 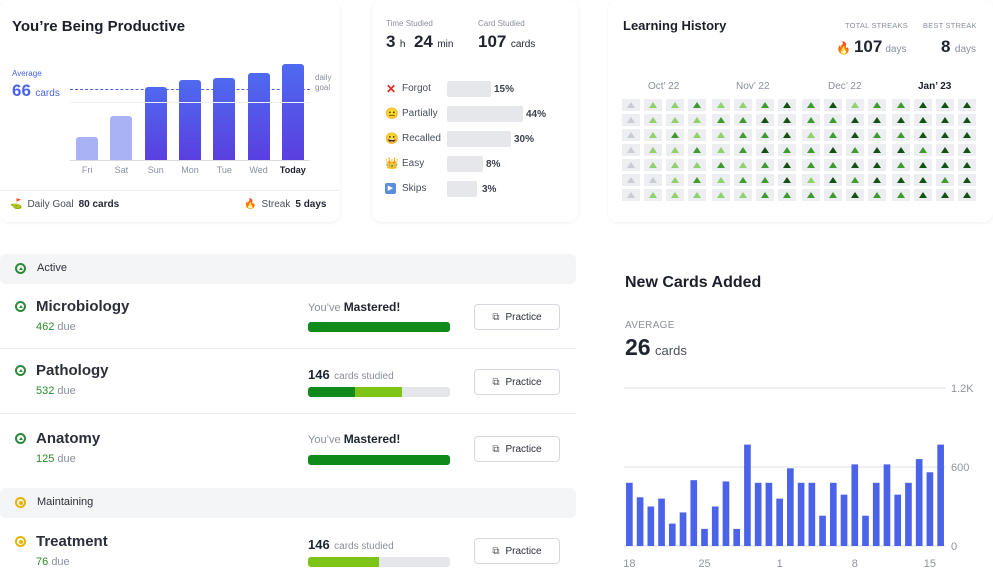 What do you see at coordinates (423, 41) in the screenshot?
I see `minutes-value: 24` at bounding box center [423, 41].